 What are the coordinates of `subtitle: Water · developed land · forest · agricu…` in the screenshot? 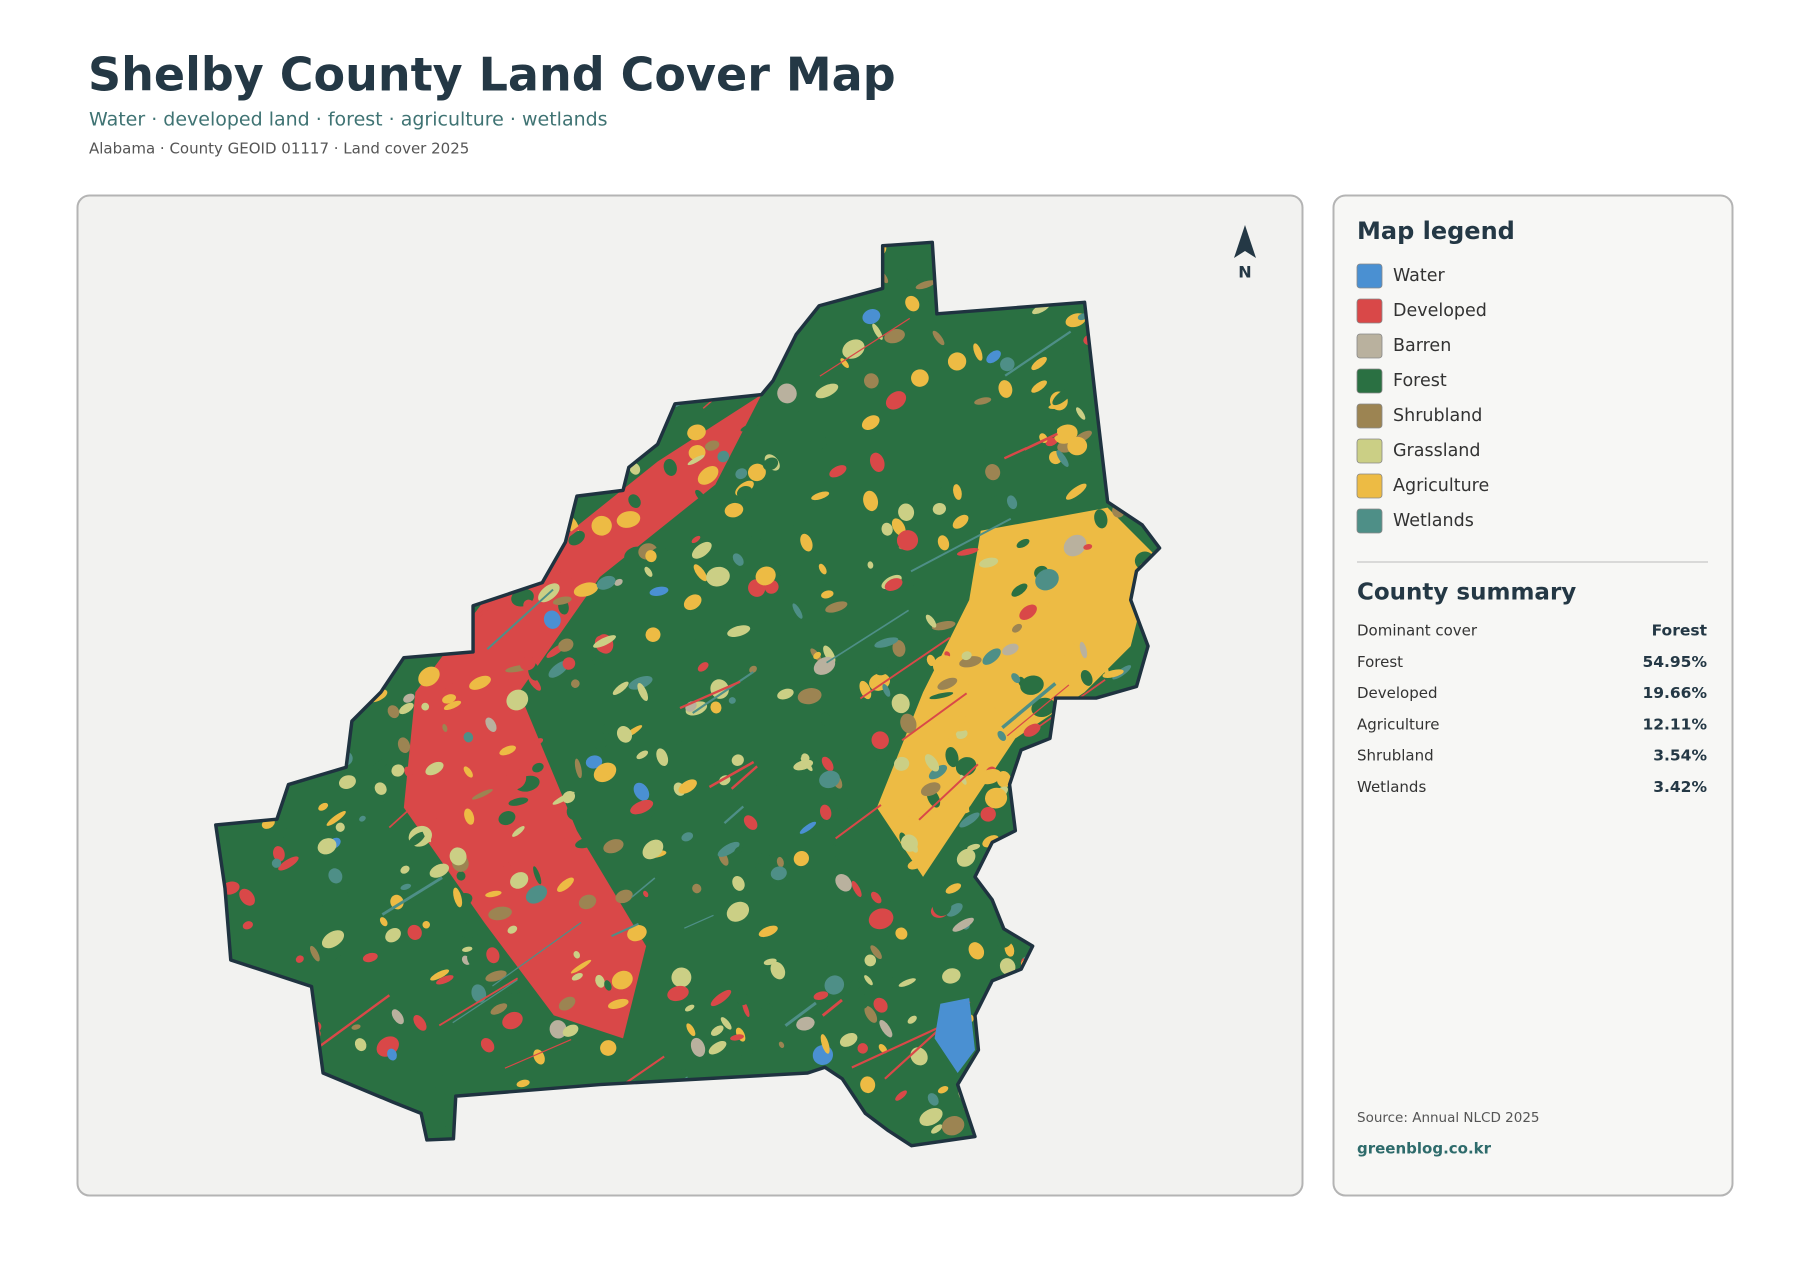 It's located at (348, 120).